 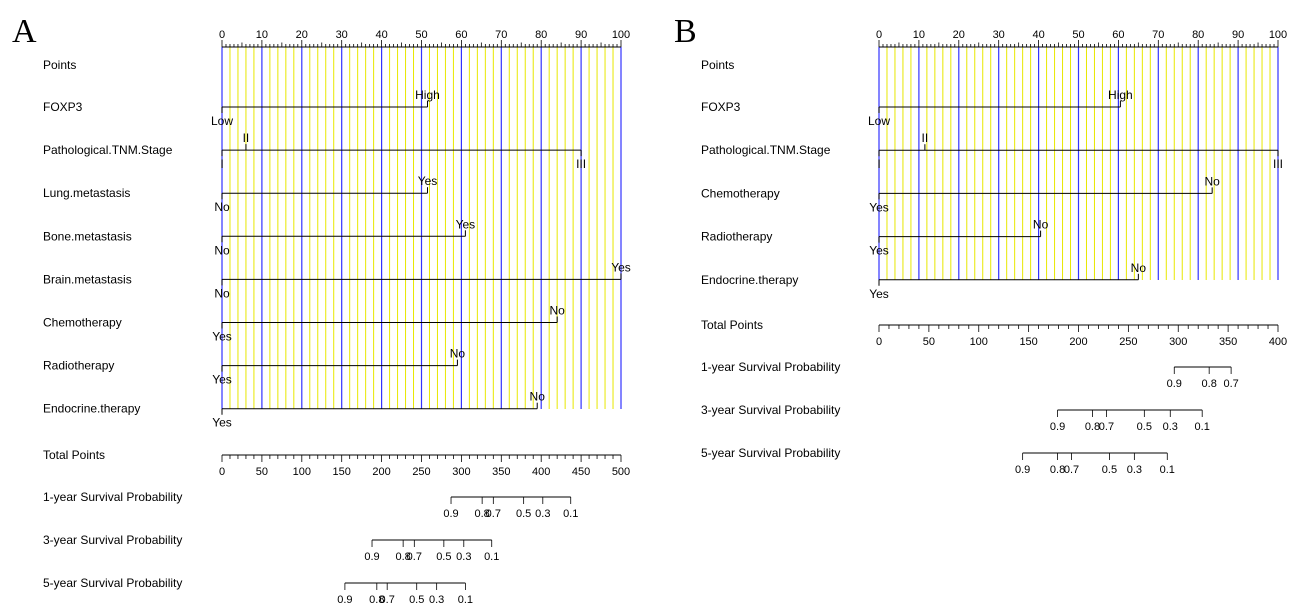 What do you see at coordinates (1278, 35) in the screenshot?
I see `points-axis-tick-label: 100` at bounding box center [1278, 35].